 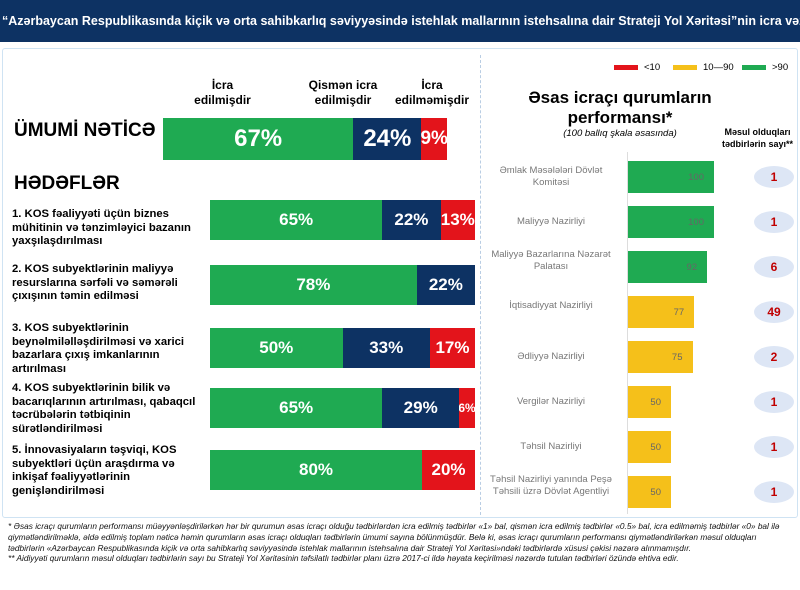 I want to click on performance-bar: 77, so click(x=661, y=312).